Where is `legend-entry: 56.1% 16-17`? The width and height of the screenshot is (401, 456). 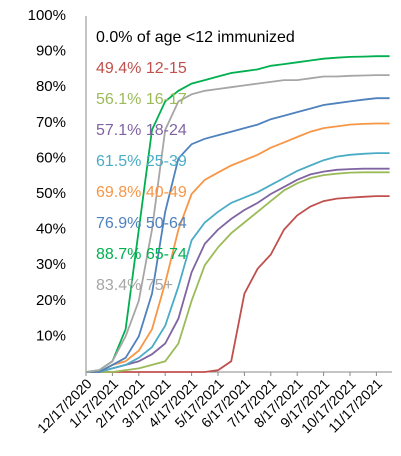
legend-entry: 56.1% 16-17 is located at coordinates (141, 99).